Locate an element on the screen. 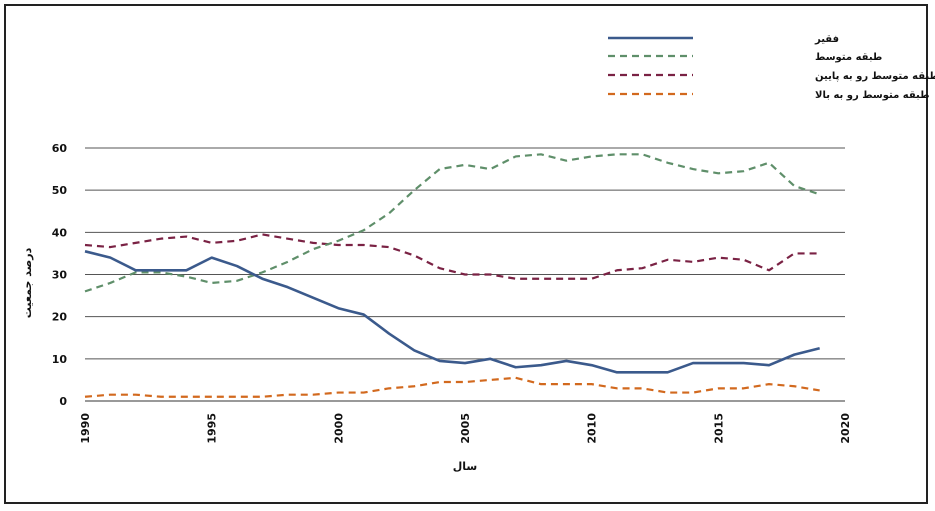  x-tick-label: 2020 is located at coordinates (845, 428).